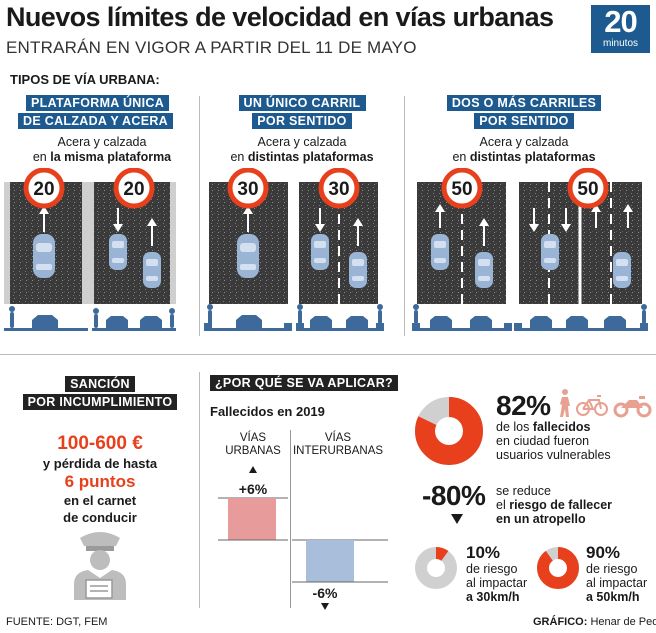 The height and width of the screenshot is (633, 656). I want to click on motorcycle-icon, so click(632, 407).